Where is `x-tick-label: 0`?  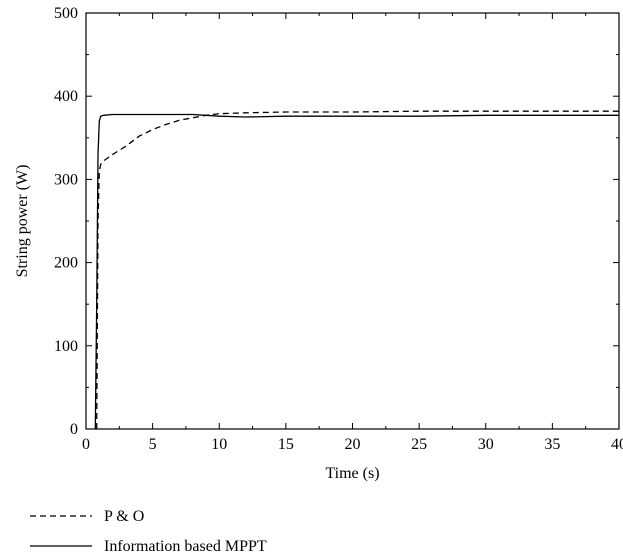 x-tick-label: 0 is located at coordinates (86, 444).